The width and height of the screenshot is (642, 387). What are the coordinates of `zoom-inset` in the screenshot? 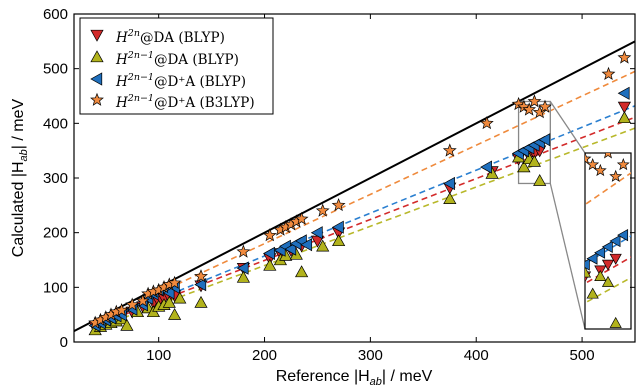 It's located at (590, 215).